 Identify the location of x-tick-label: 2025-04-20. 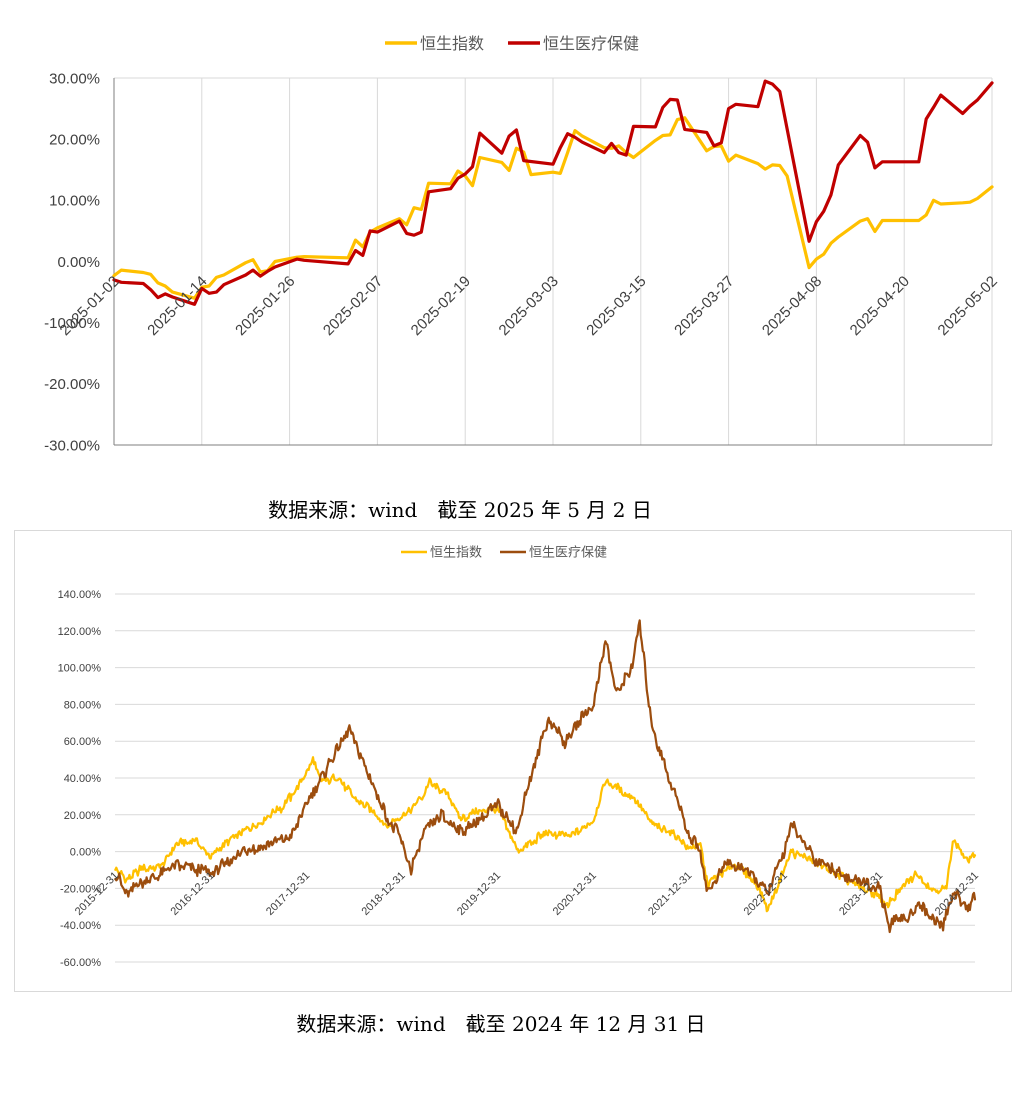
(880, 306).